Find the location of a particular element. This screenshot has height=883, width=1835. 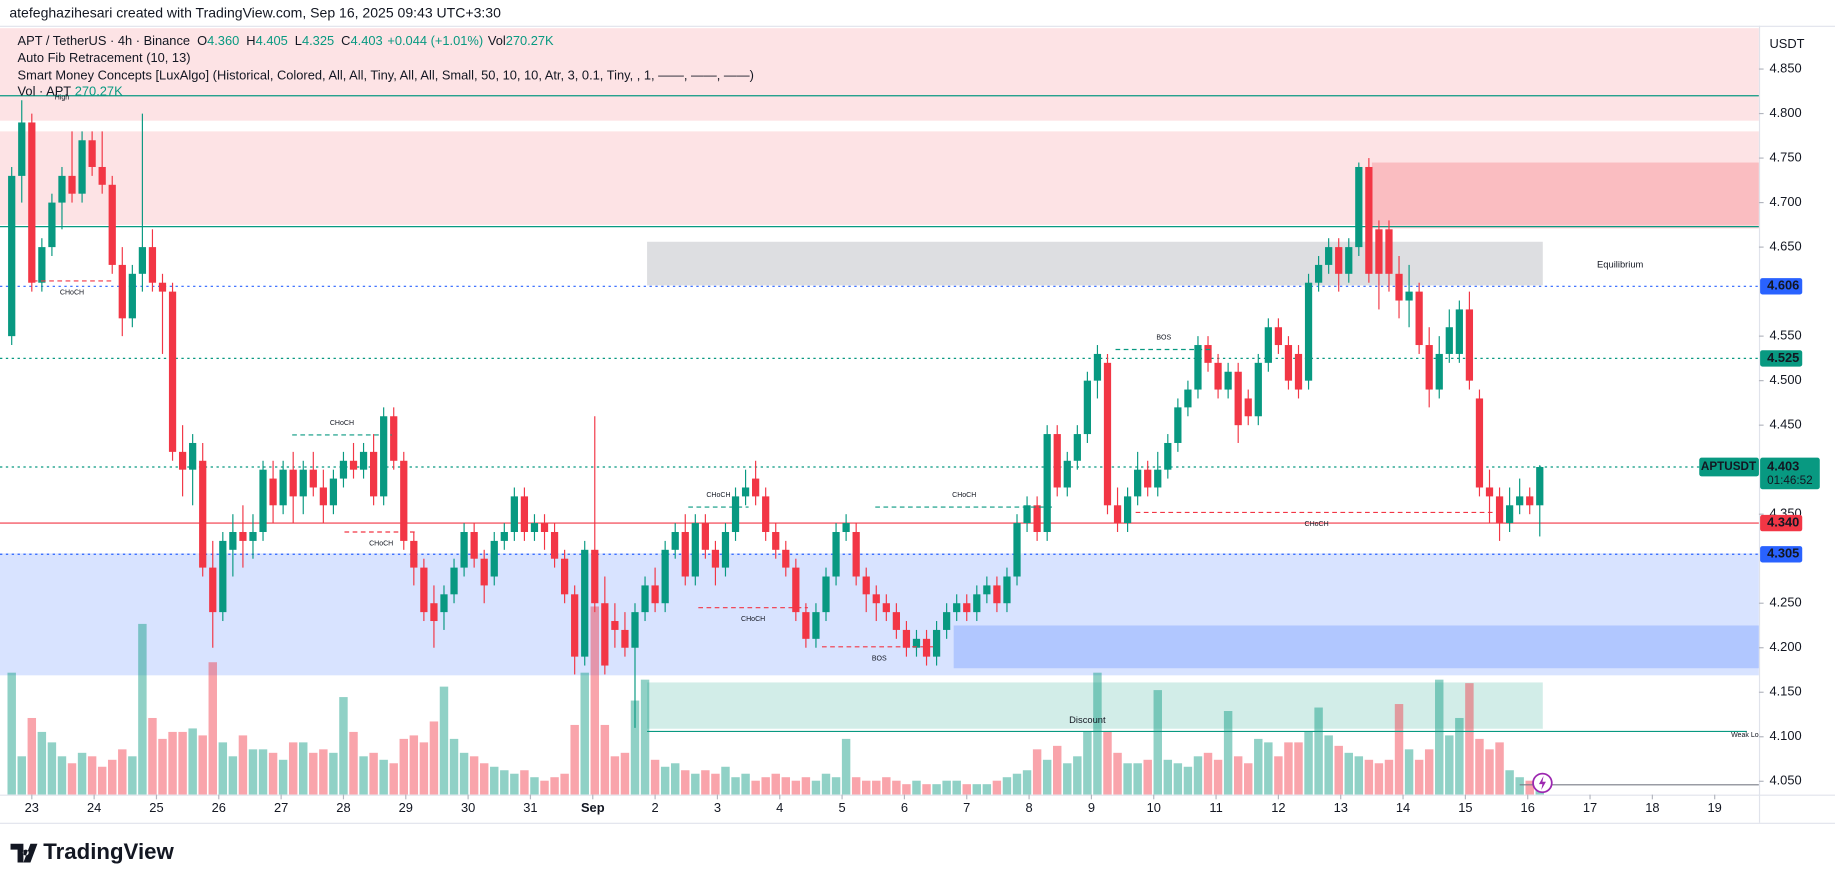

indicator-value: 270.27K is located at coordinates (99, 91).